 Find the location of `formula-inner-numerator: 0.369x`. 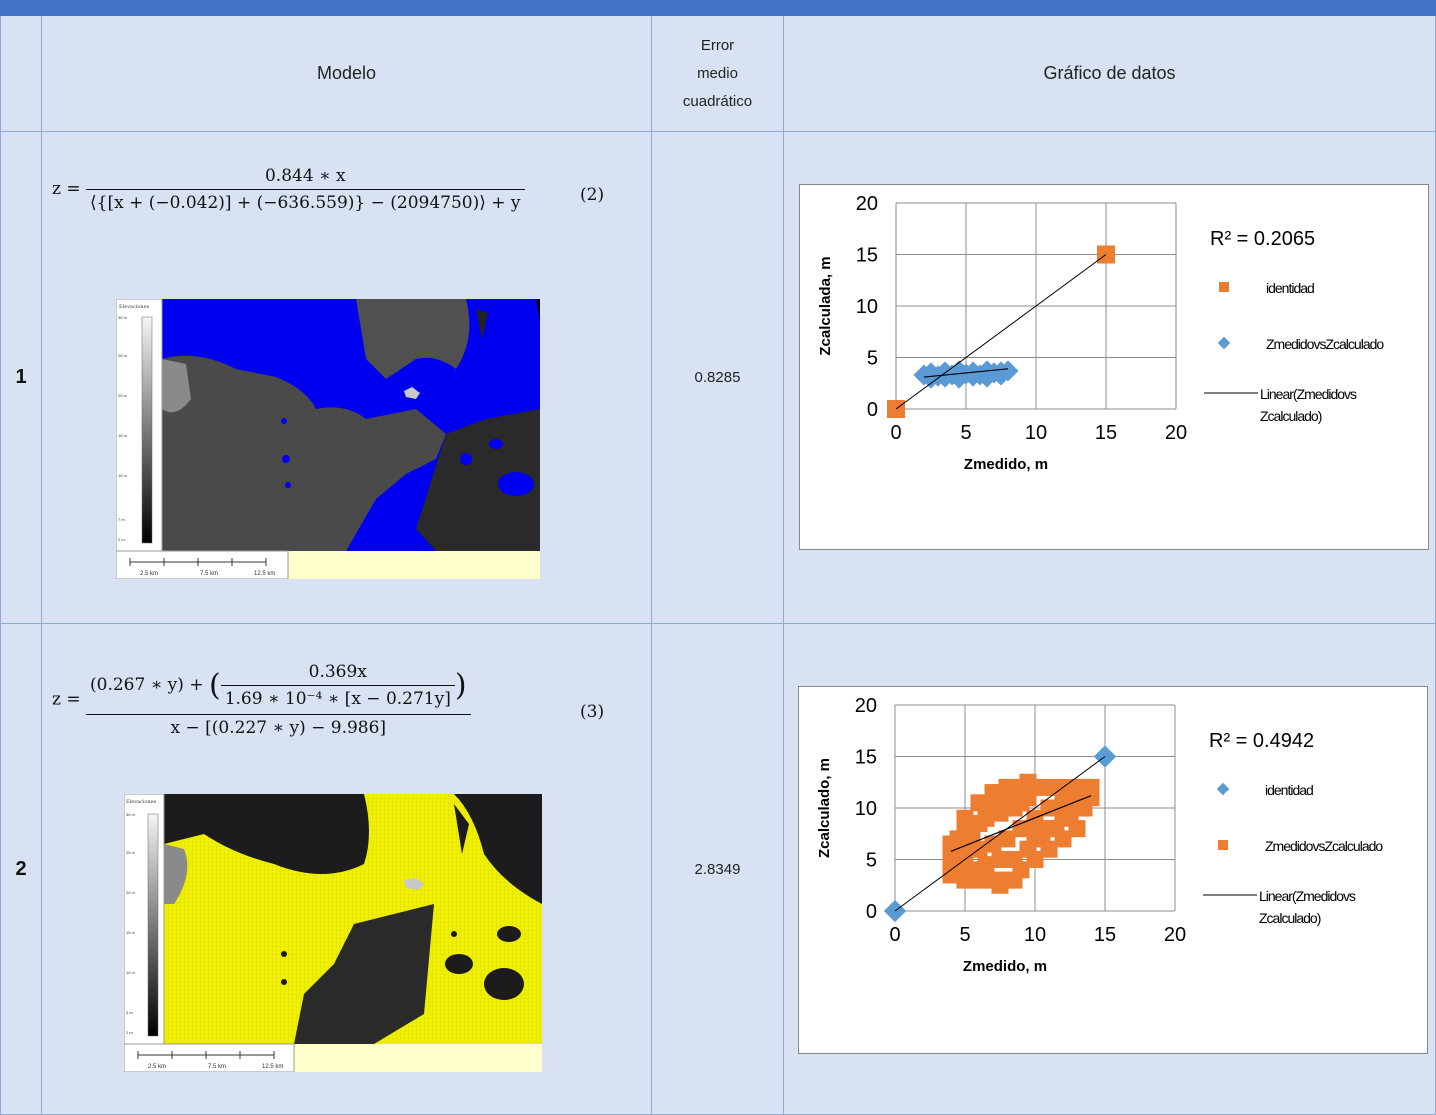

formula-inner-numerator: 0.369x is located at coordinates (337, 674).